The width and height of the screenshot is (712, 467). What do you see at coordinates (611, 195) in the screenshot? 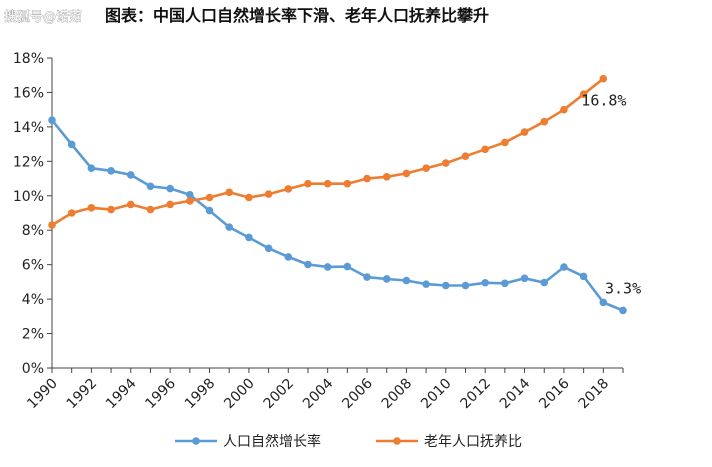
I see `annotations: 3.3% 16.8%` at bounding box center [611, 195].